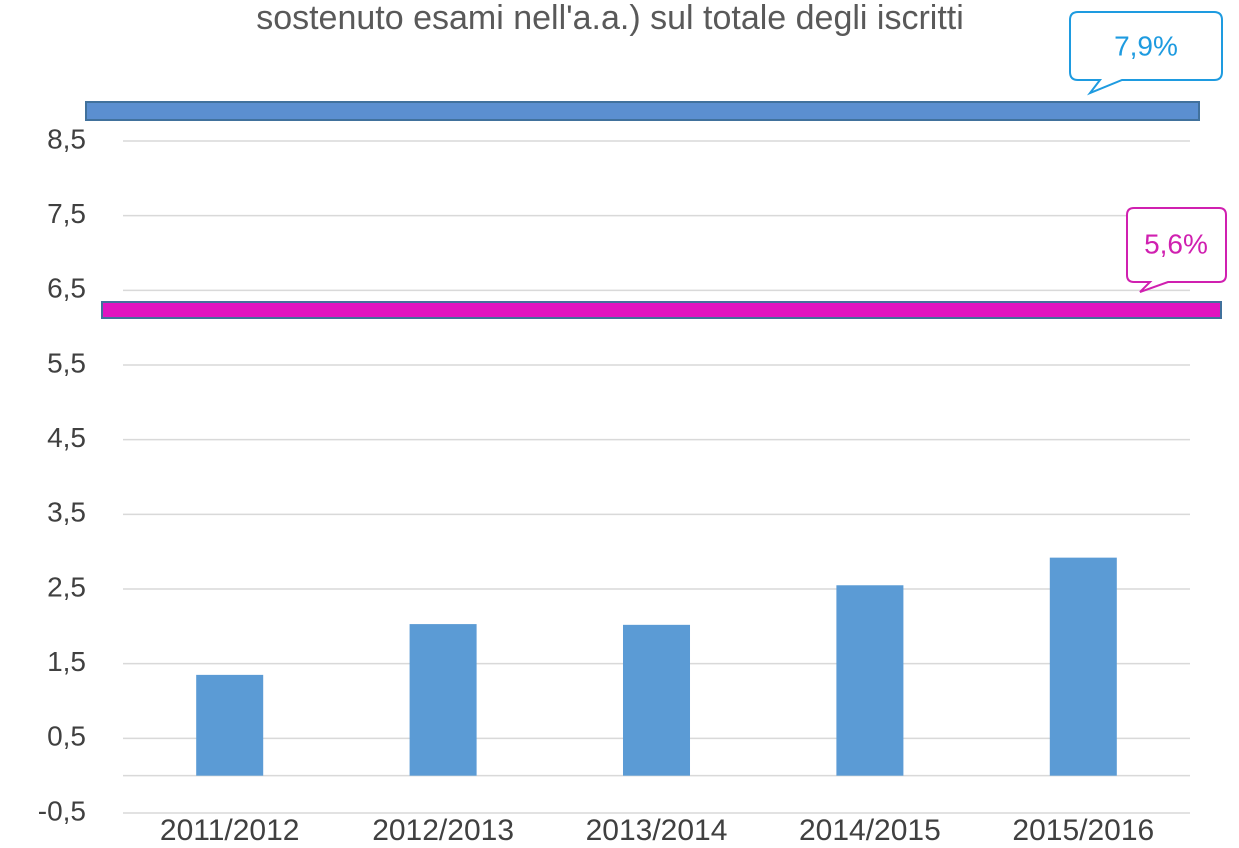  I want to click on x-tick-label: 2011/2012, so click(230, 830).